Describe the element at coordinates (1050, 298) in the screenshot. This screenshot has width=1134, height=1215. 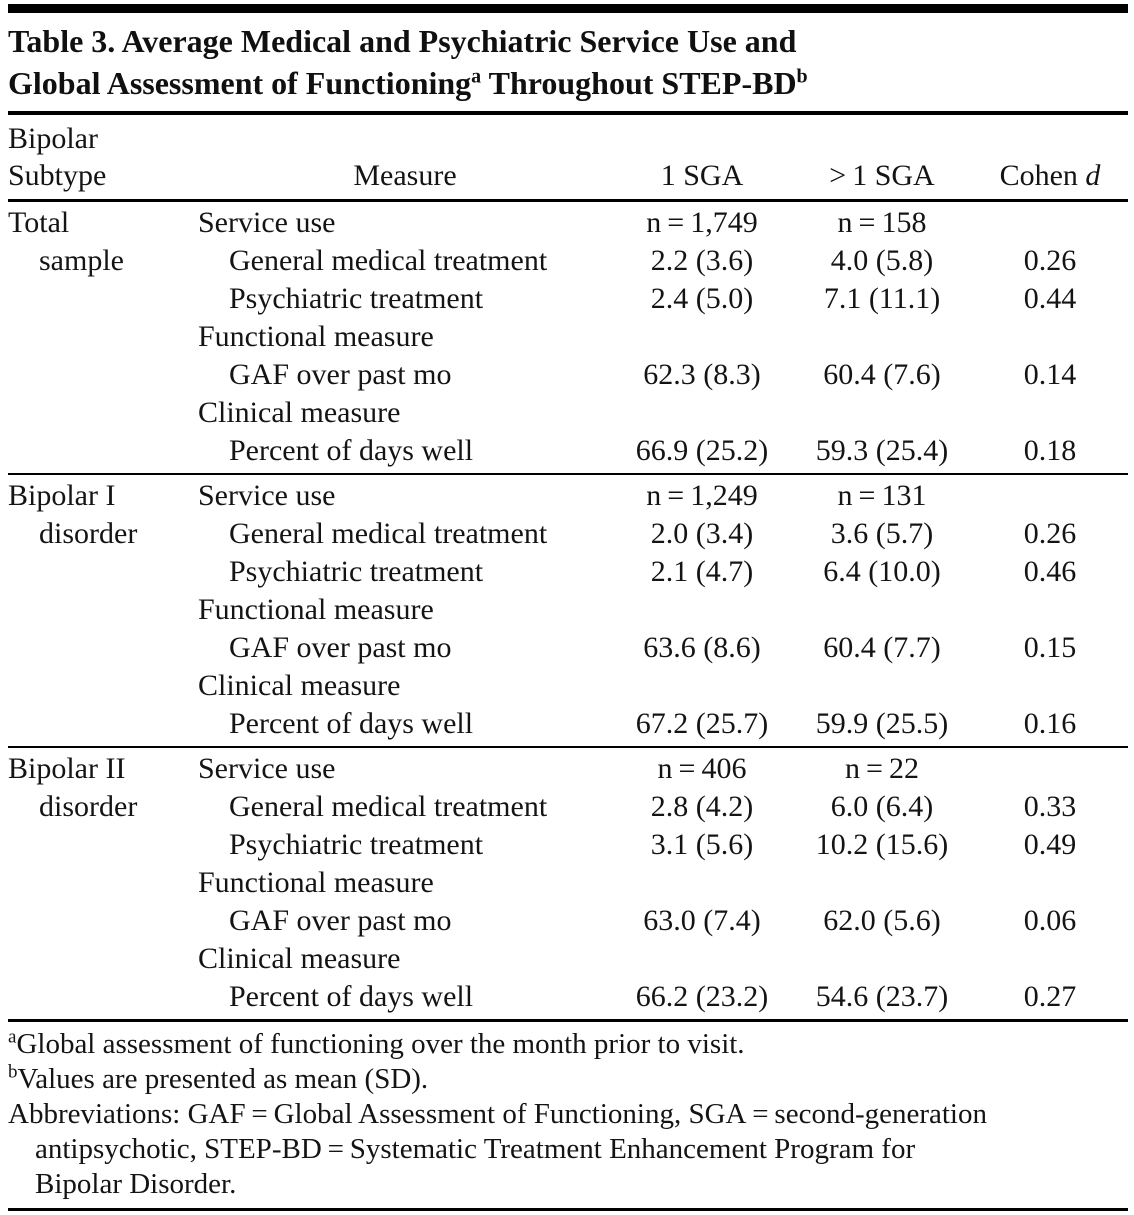
I see `cell-cohen-d-value: 0.44` at that location.